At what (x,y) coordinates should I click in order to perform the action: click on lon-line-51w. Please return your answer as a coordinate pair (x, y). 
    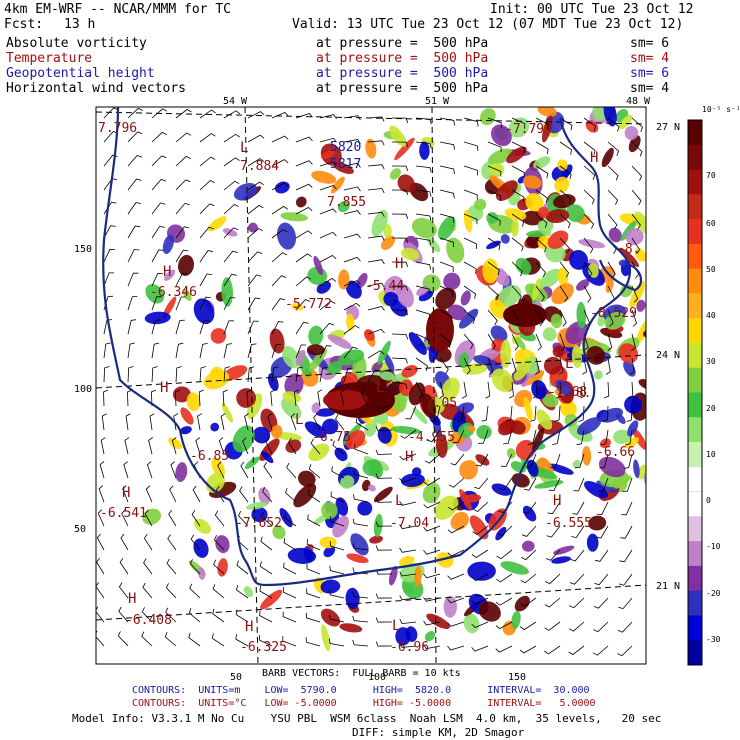
    Looking at the image, I should click on (434, 385).